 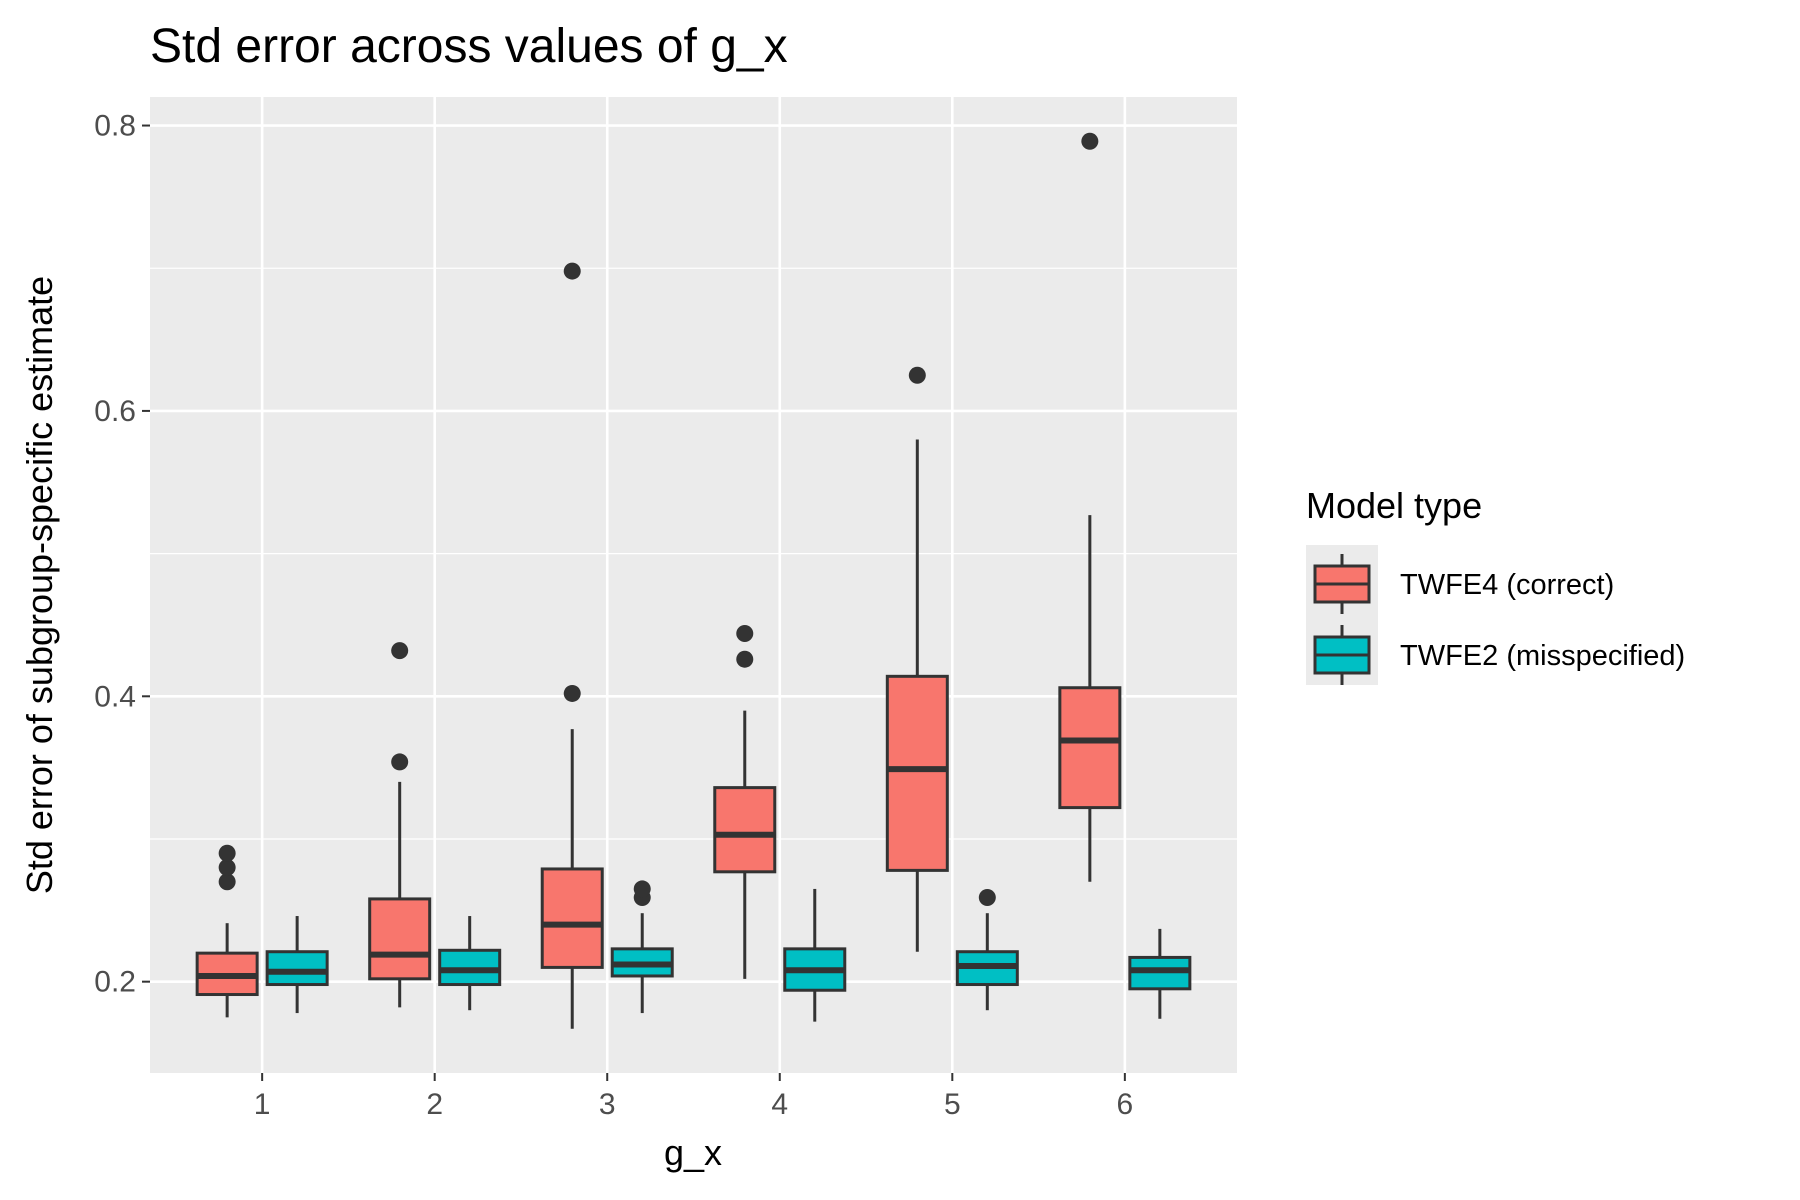 I want to click on legend-key-twfe4, so click(x=1342, y=584).